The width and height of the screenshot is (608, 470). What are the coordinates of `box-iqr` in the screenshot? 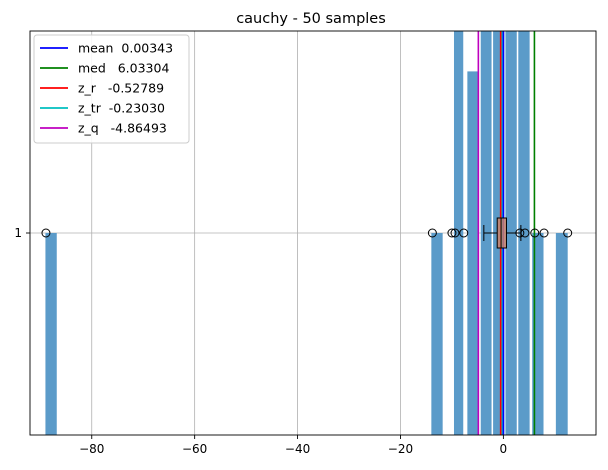 It's located at (501, 233).